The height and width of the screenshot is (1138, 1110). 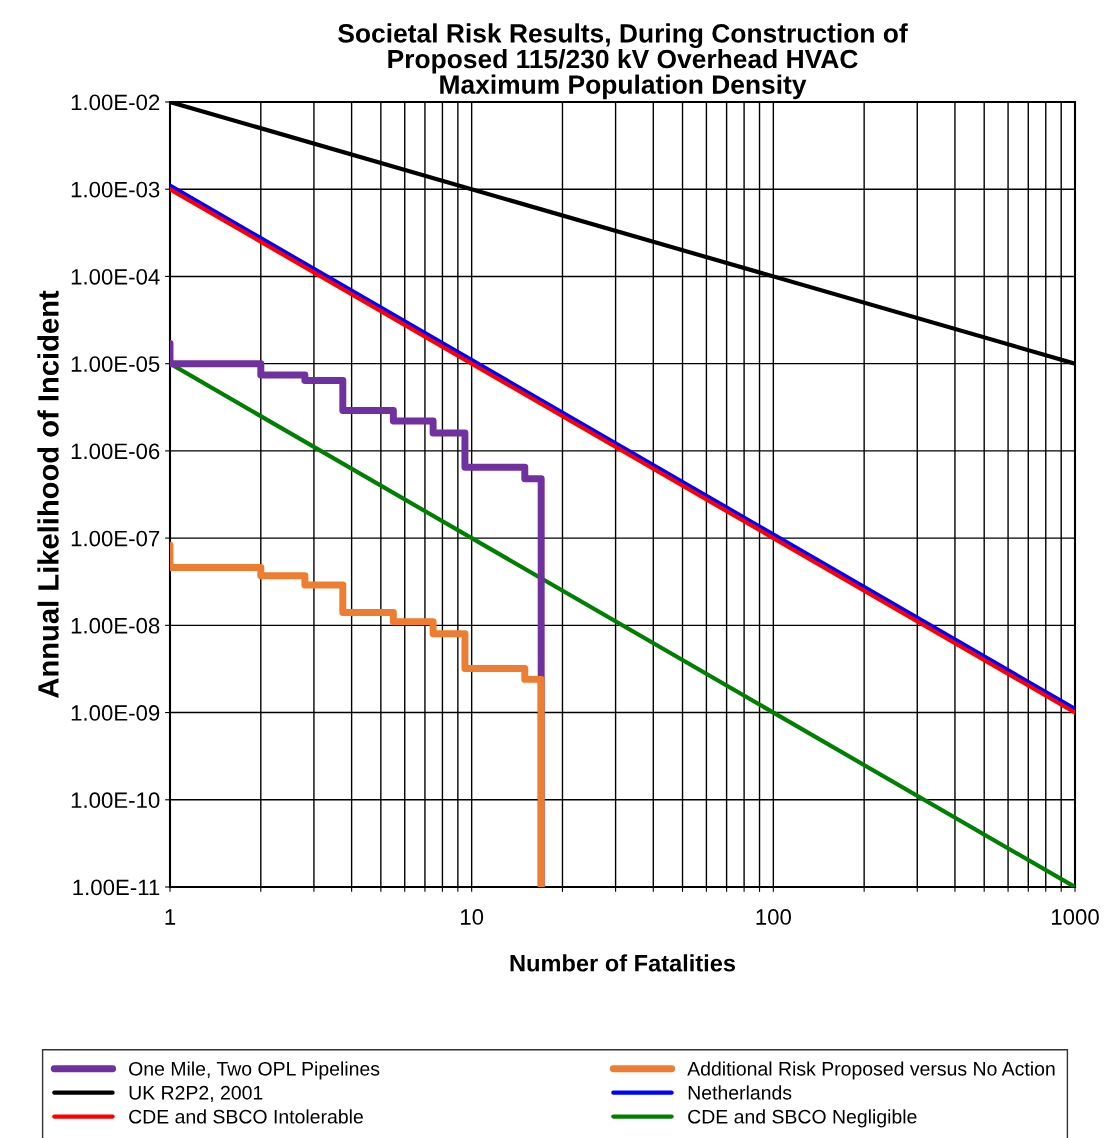 I want to click on legend-label: CDE and SBCO Intolerable, so click(x=246, y=1116).